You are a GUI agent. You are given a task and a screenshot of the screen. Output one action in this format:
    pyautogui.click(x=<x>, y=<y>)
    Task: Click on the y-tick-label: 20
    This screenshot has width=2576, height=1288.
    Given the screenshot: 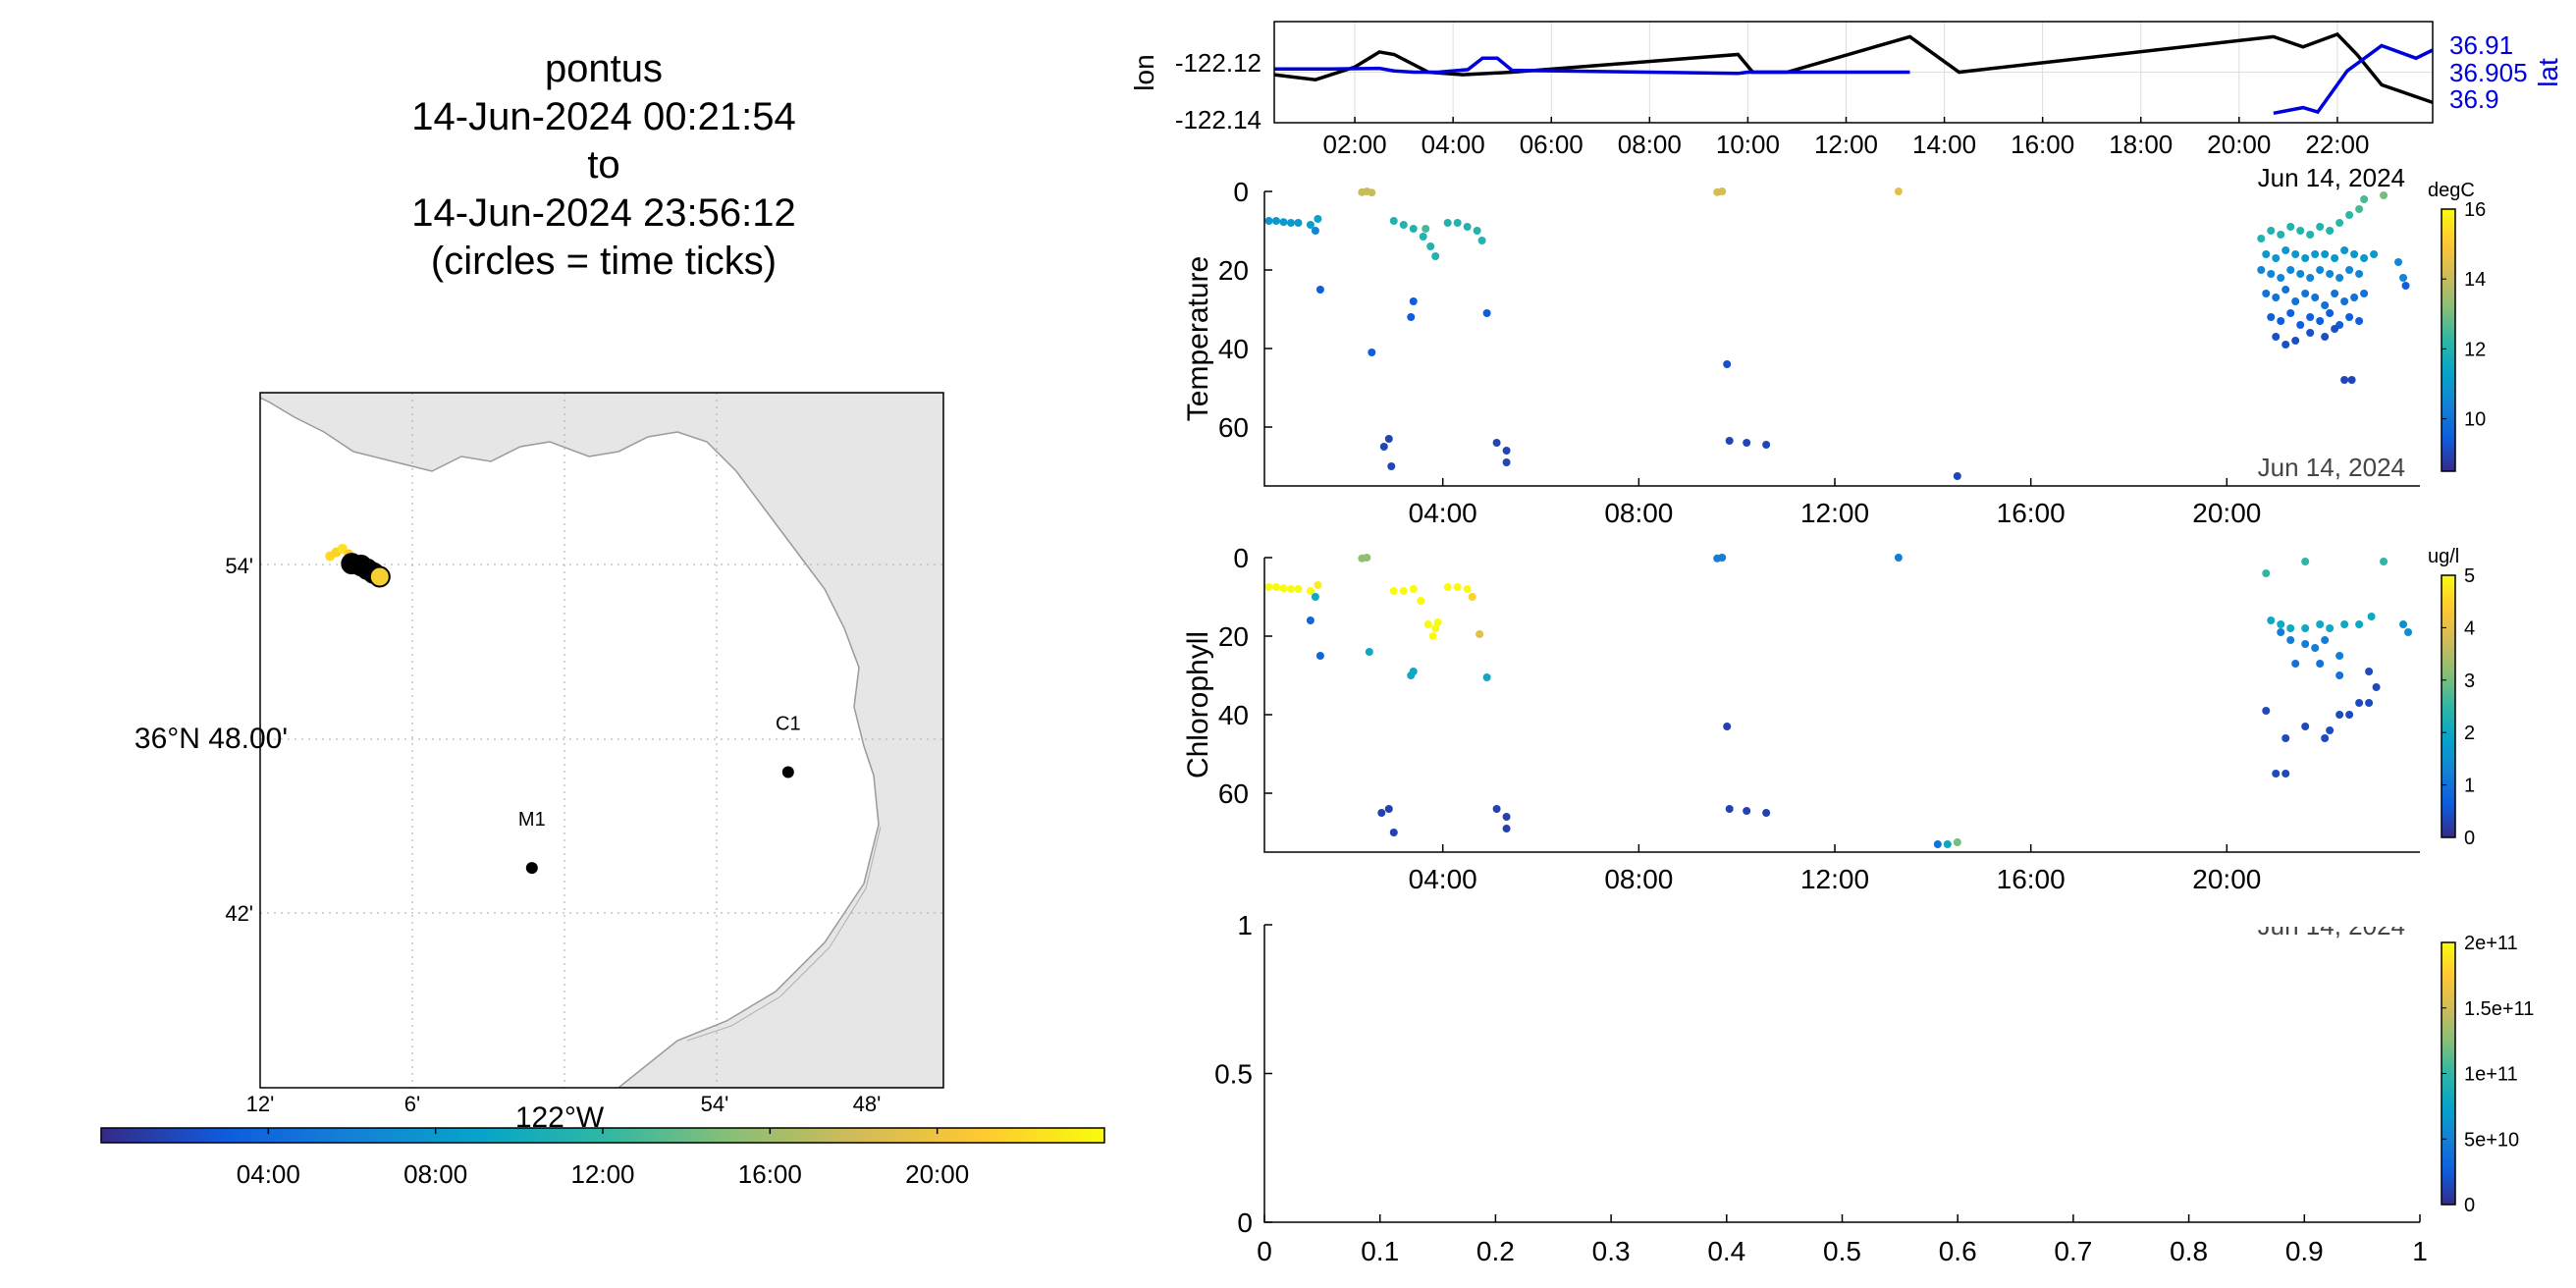 What is the action you would take?
    pyautogui.click(x=1233, y=636)
    